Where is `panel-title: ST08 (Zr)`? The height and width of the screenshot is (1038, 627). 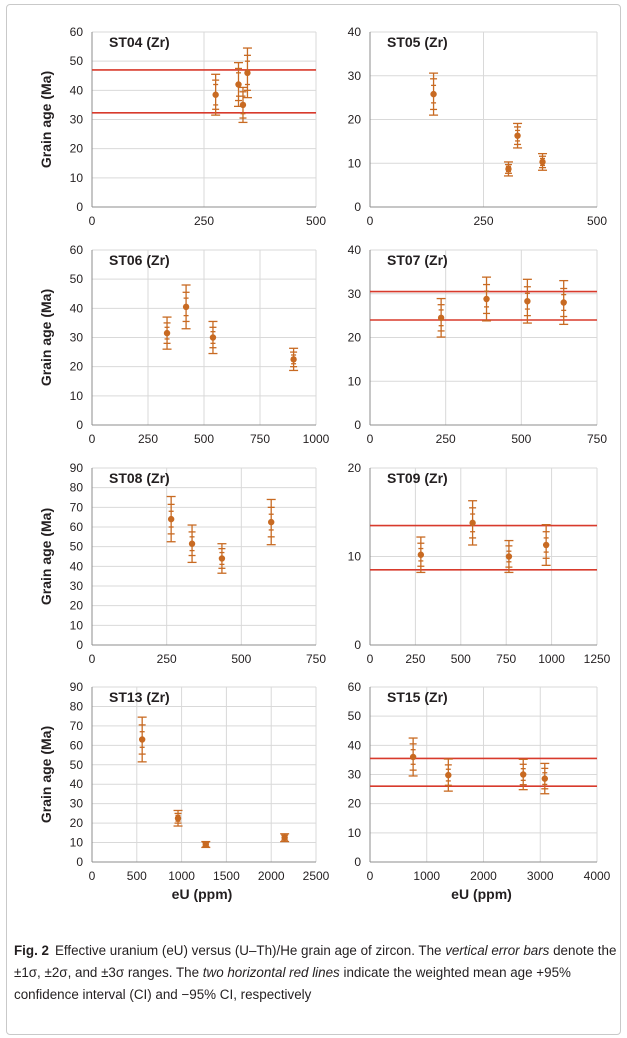 panel-title: ST08 (Zr) is located at coordinates (139, 478).